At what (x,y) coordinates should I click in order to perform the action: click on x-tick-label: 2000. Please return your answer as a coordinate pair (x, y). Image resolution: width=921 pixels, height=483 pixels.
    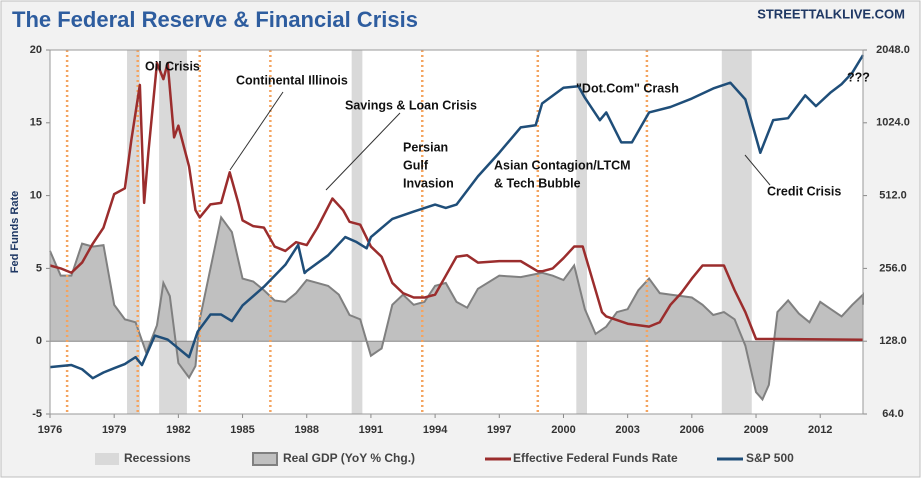
    Looking at the image, I should click on (563, 430).